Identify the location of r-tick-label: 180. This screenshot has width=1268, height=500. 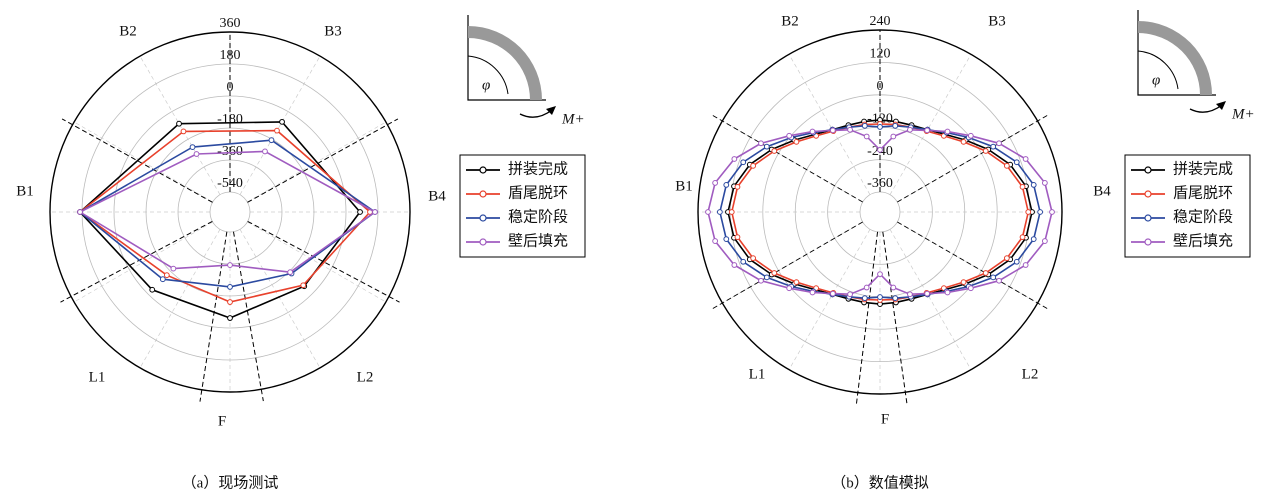
(230, 55).